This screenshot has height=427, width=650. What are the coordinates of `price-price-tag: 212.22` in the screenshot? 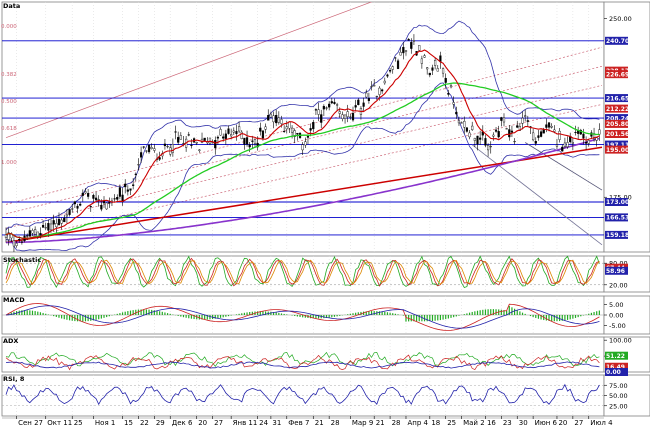 It's located at (617, 108).